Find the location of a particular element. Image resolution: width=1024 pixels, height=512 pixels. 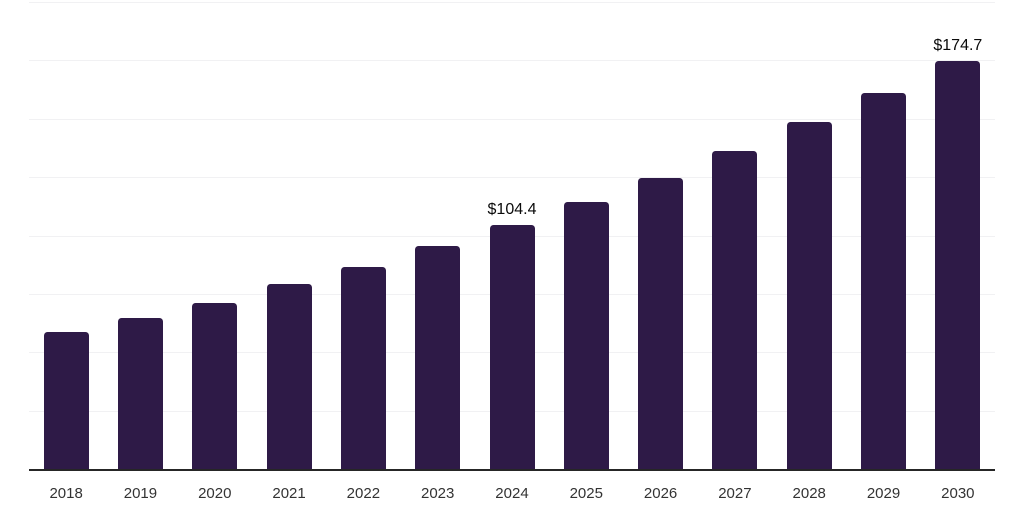

x-tick-label-2030: 2030 is located at coordinates (958, 493).